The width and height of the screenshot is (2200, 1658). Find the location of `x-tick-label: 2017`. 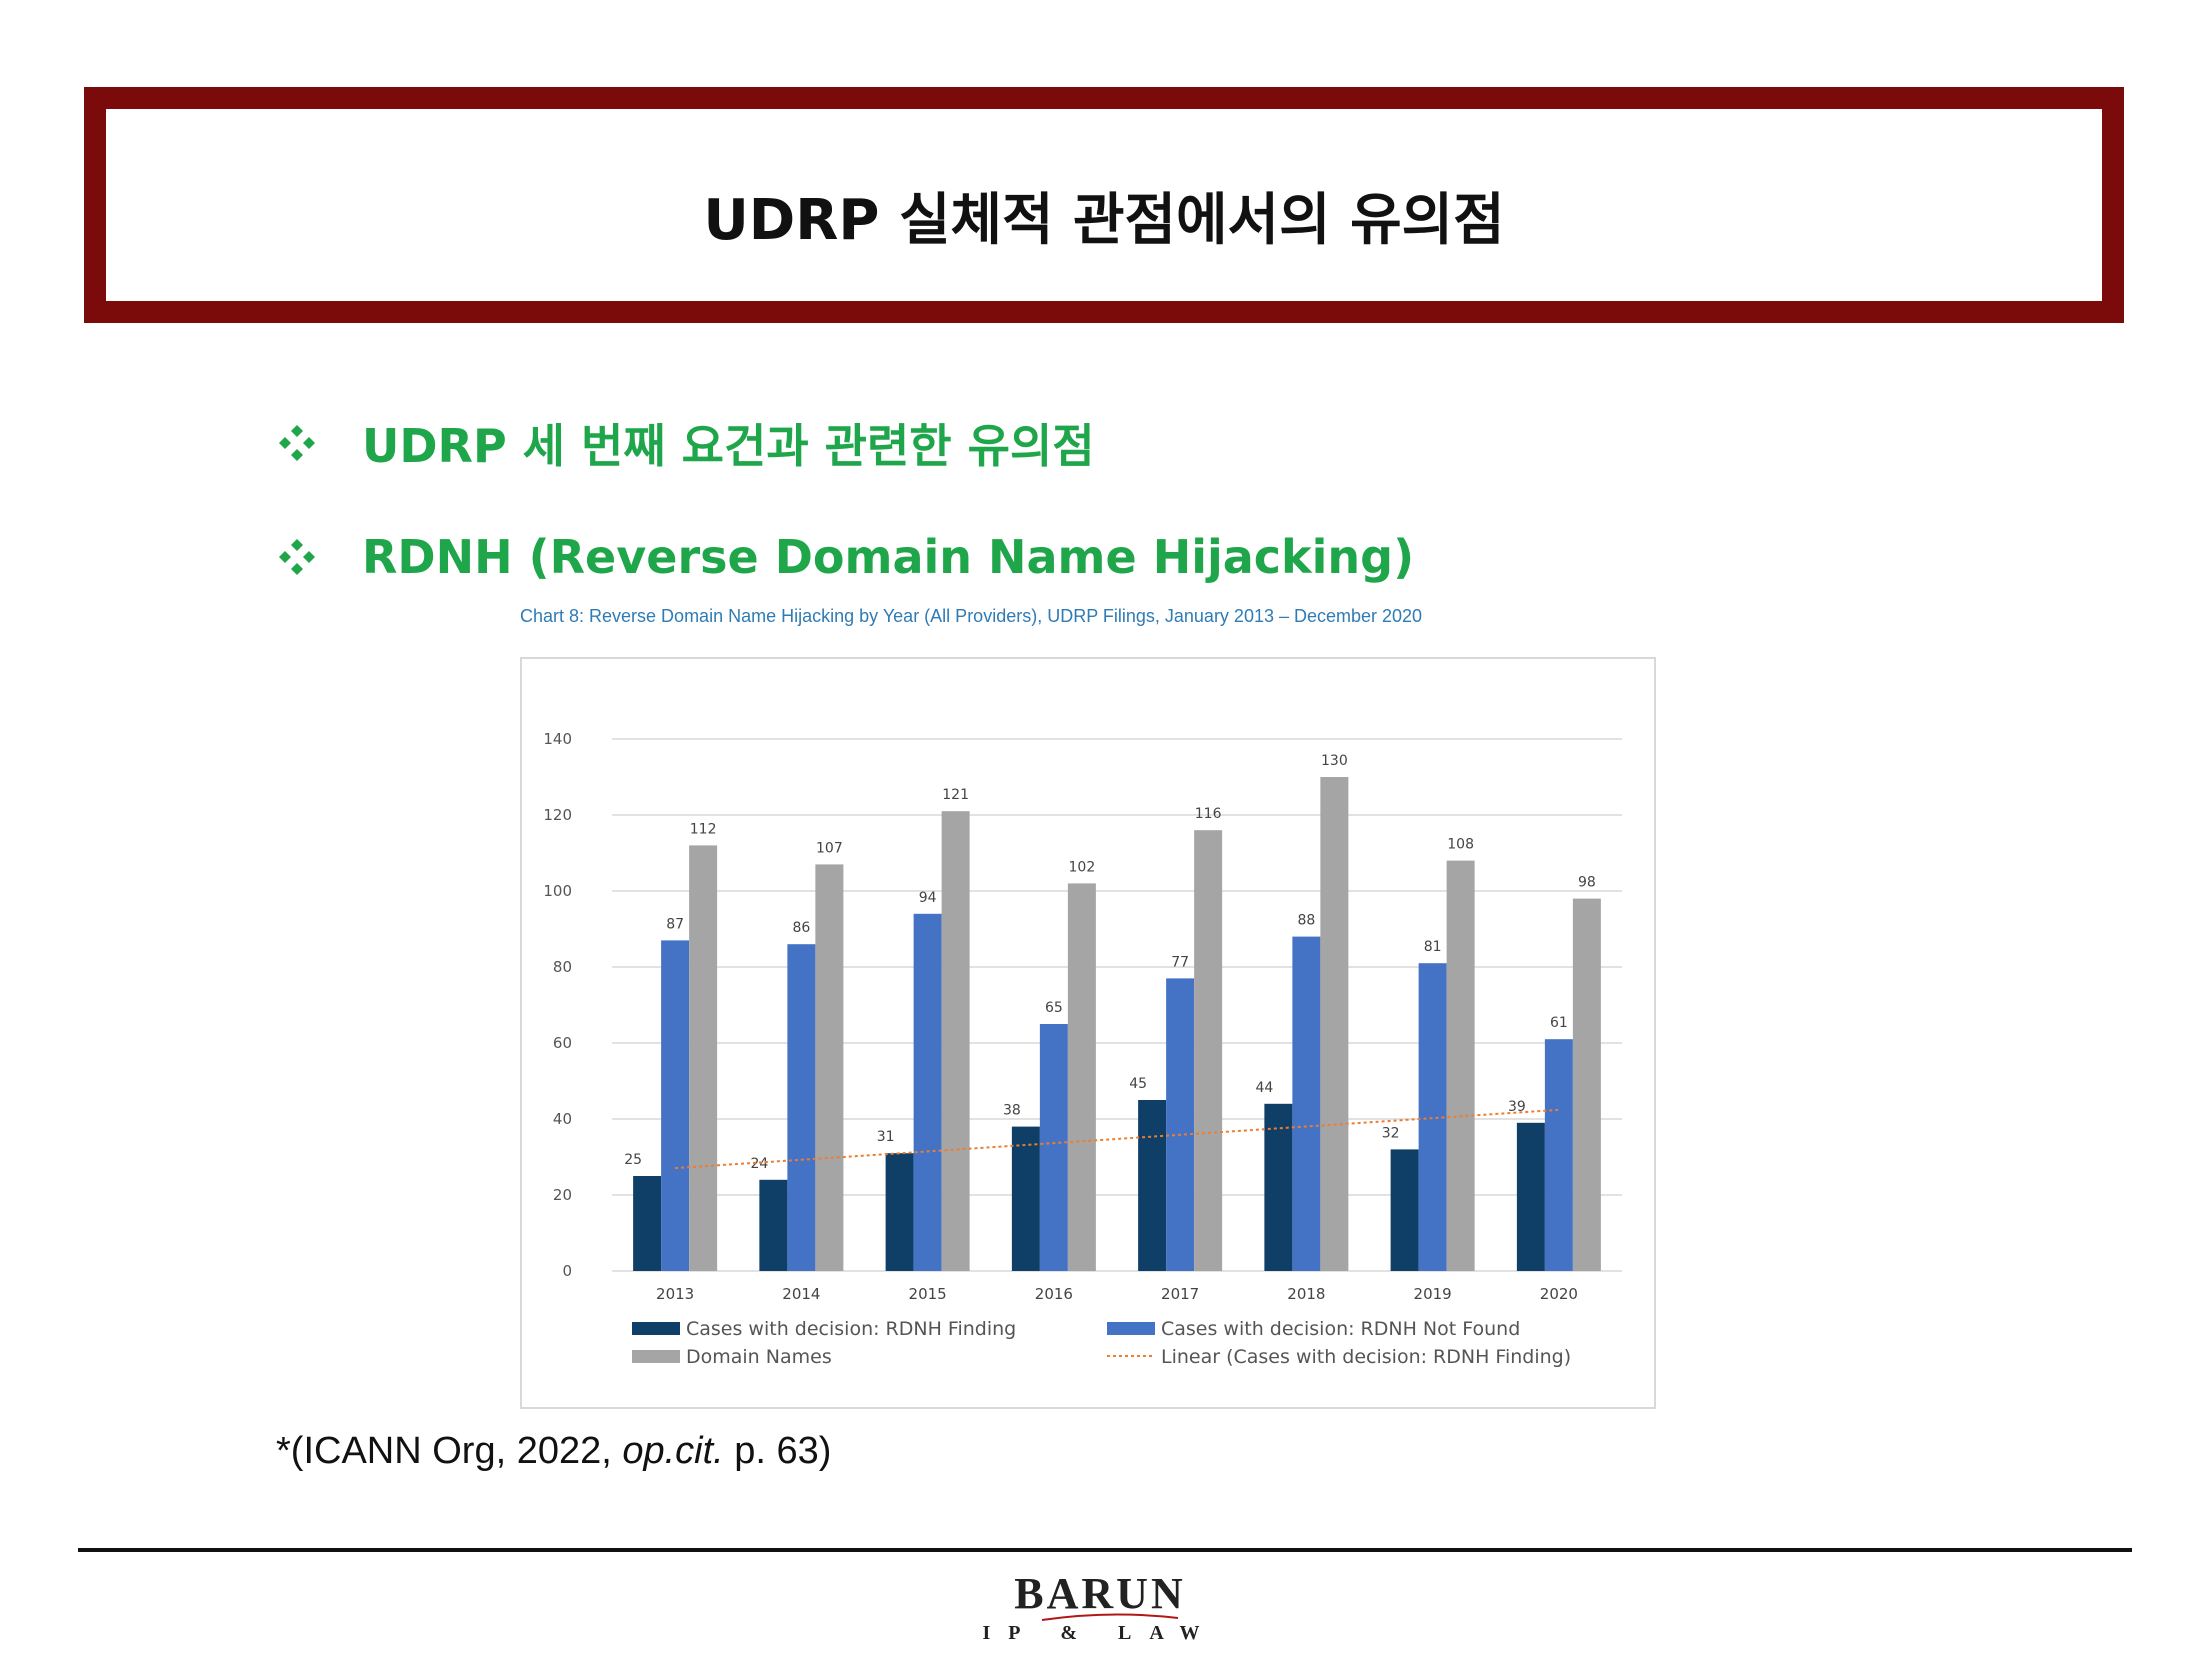

x-tick-label: 2017 is located at coordinates (1180, 1294).